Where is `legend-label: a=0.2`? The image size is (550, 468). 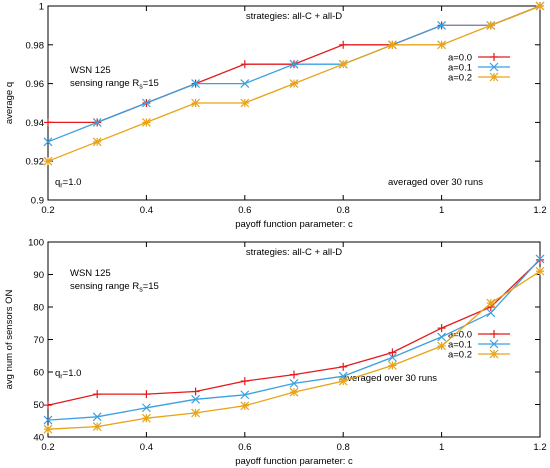
legend-label: a=0.2 is located at coordinates (460, 355).